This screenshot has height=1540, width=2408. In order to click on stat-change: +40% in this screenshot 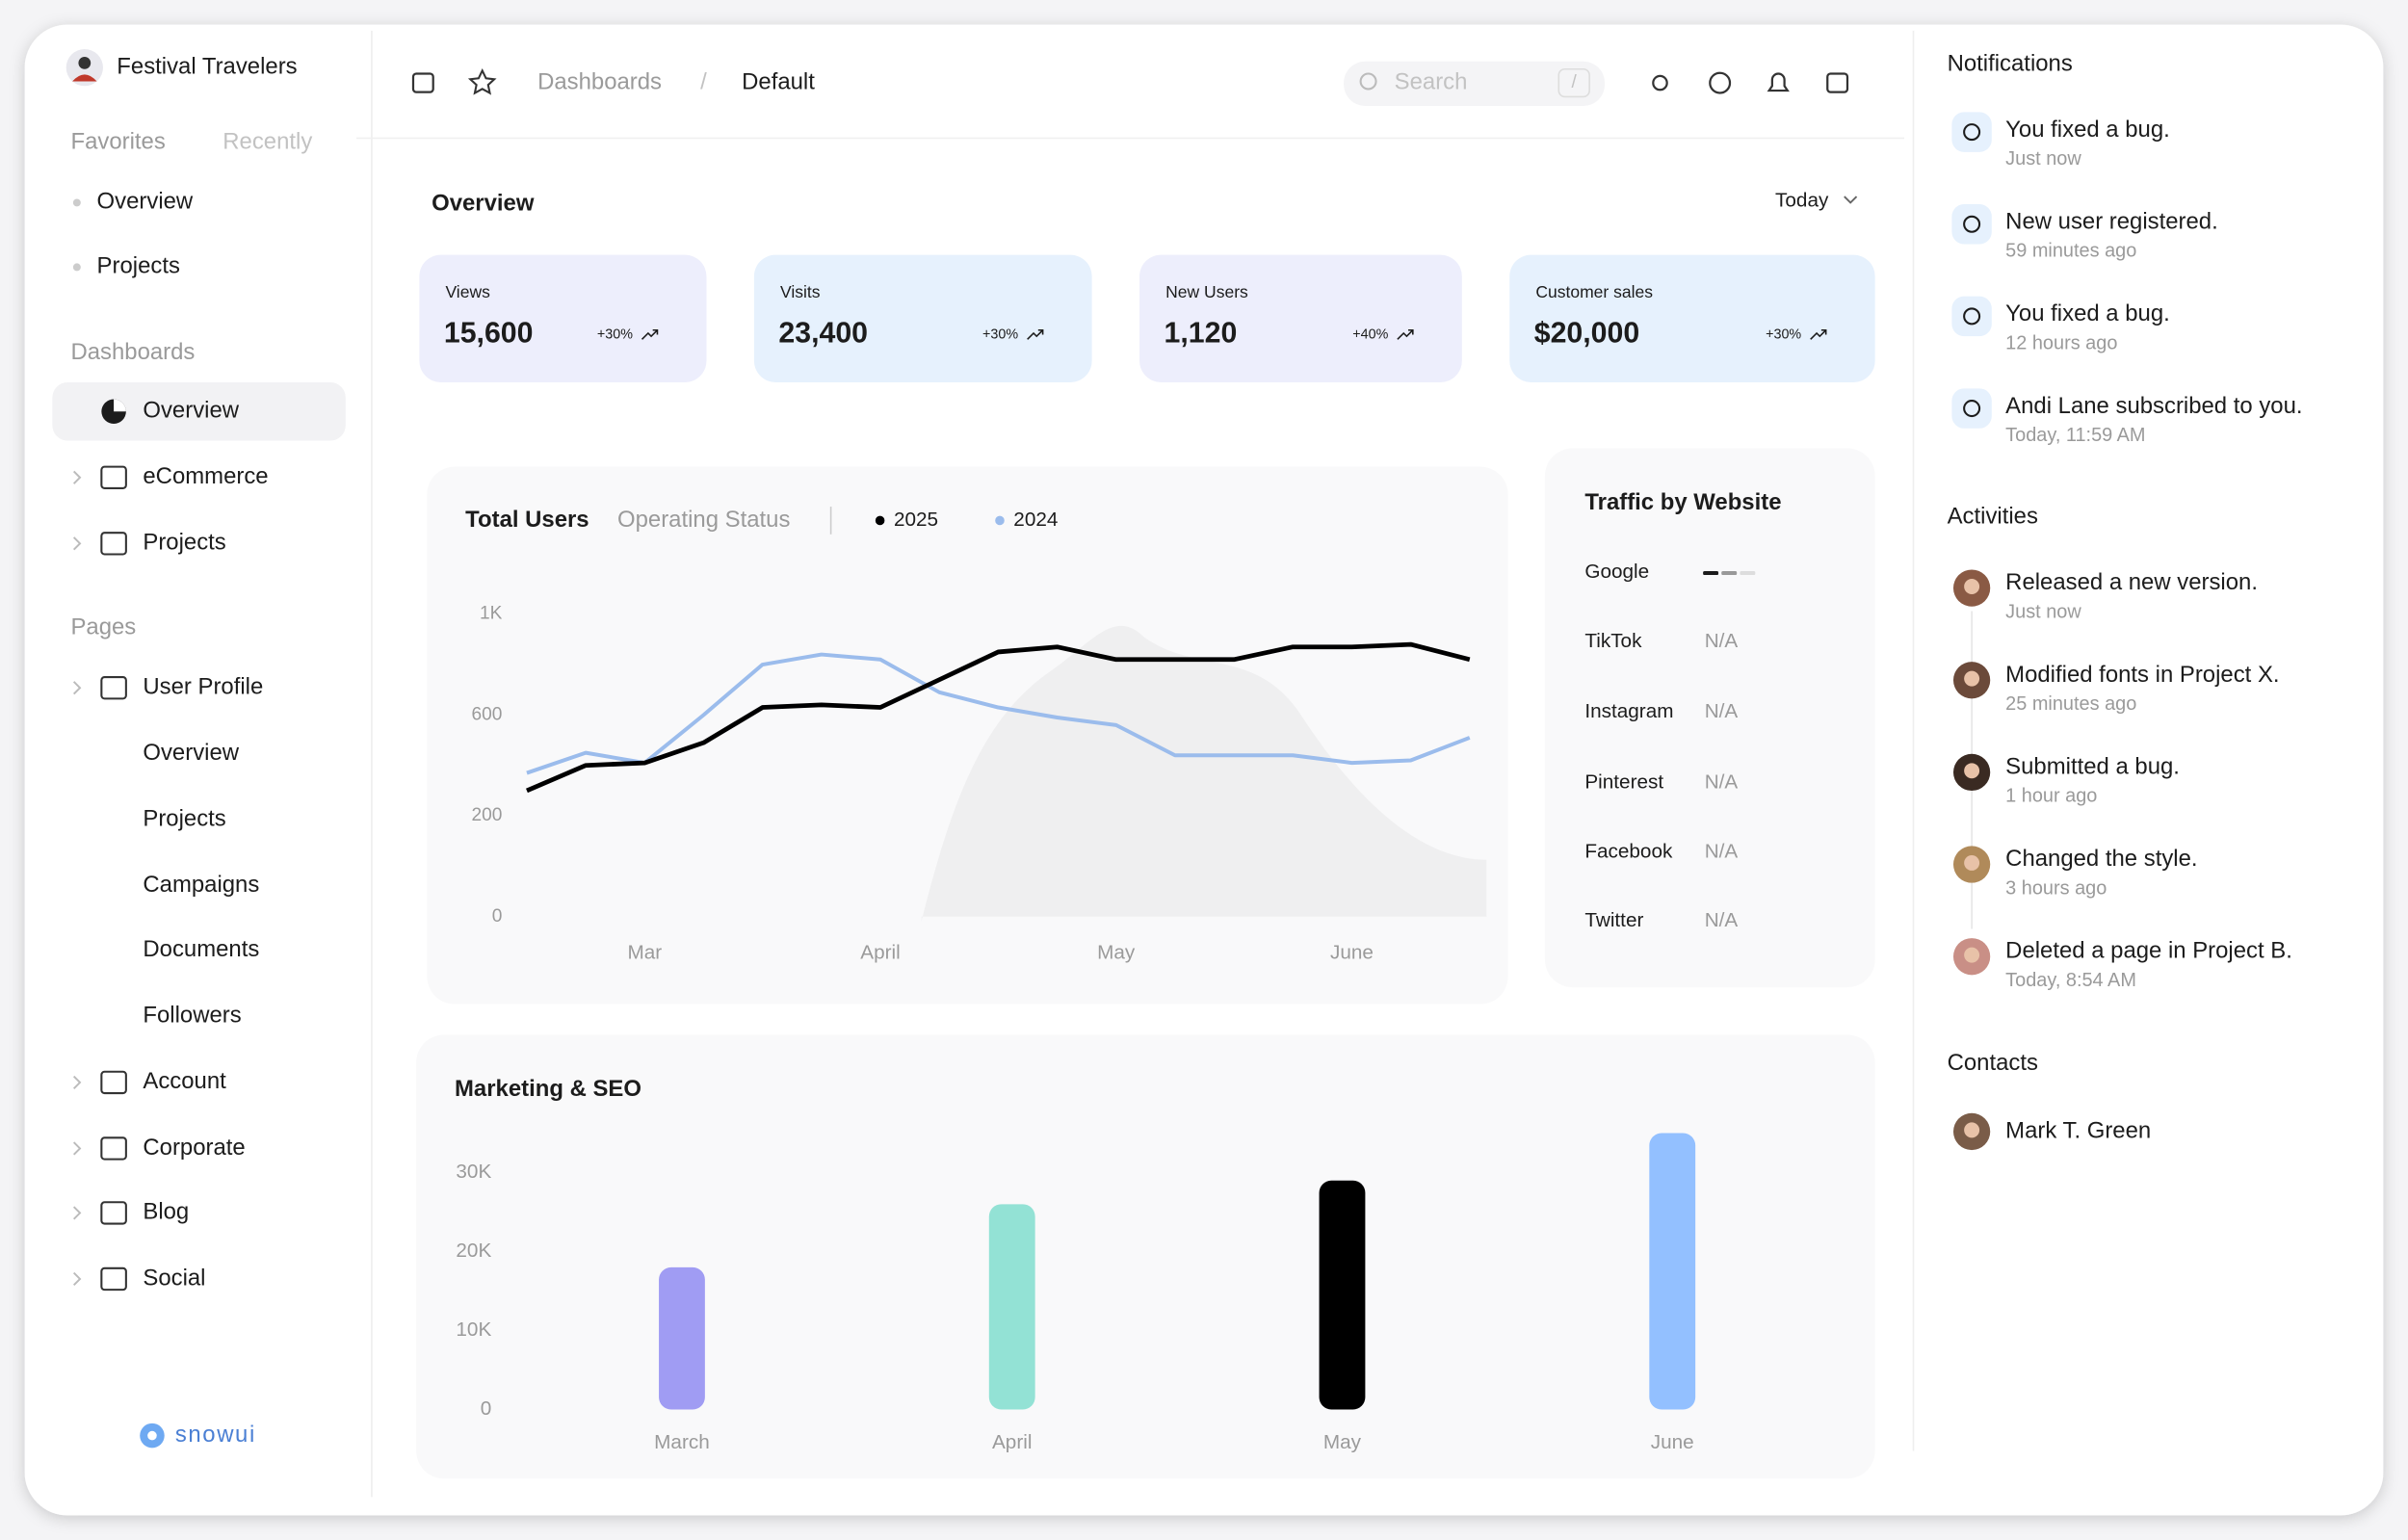, I will do `click(1370, 334)`.